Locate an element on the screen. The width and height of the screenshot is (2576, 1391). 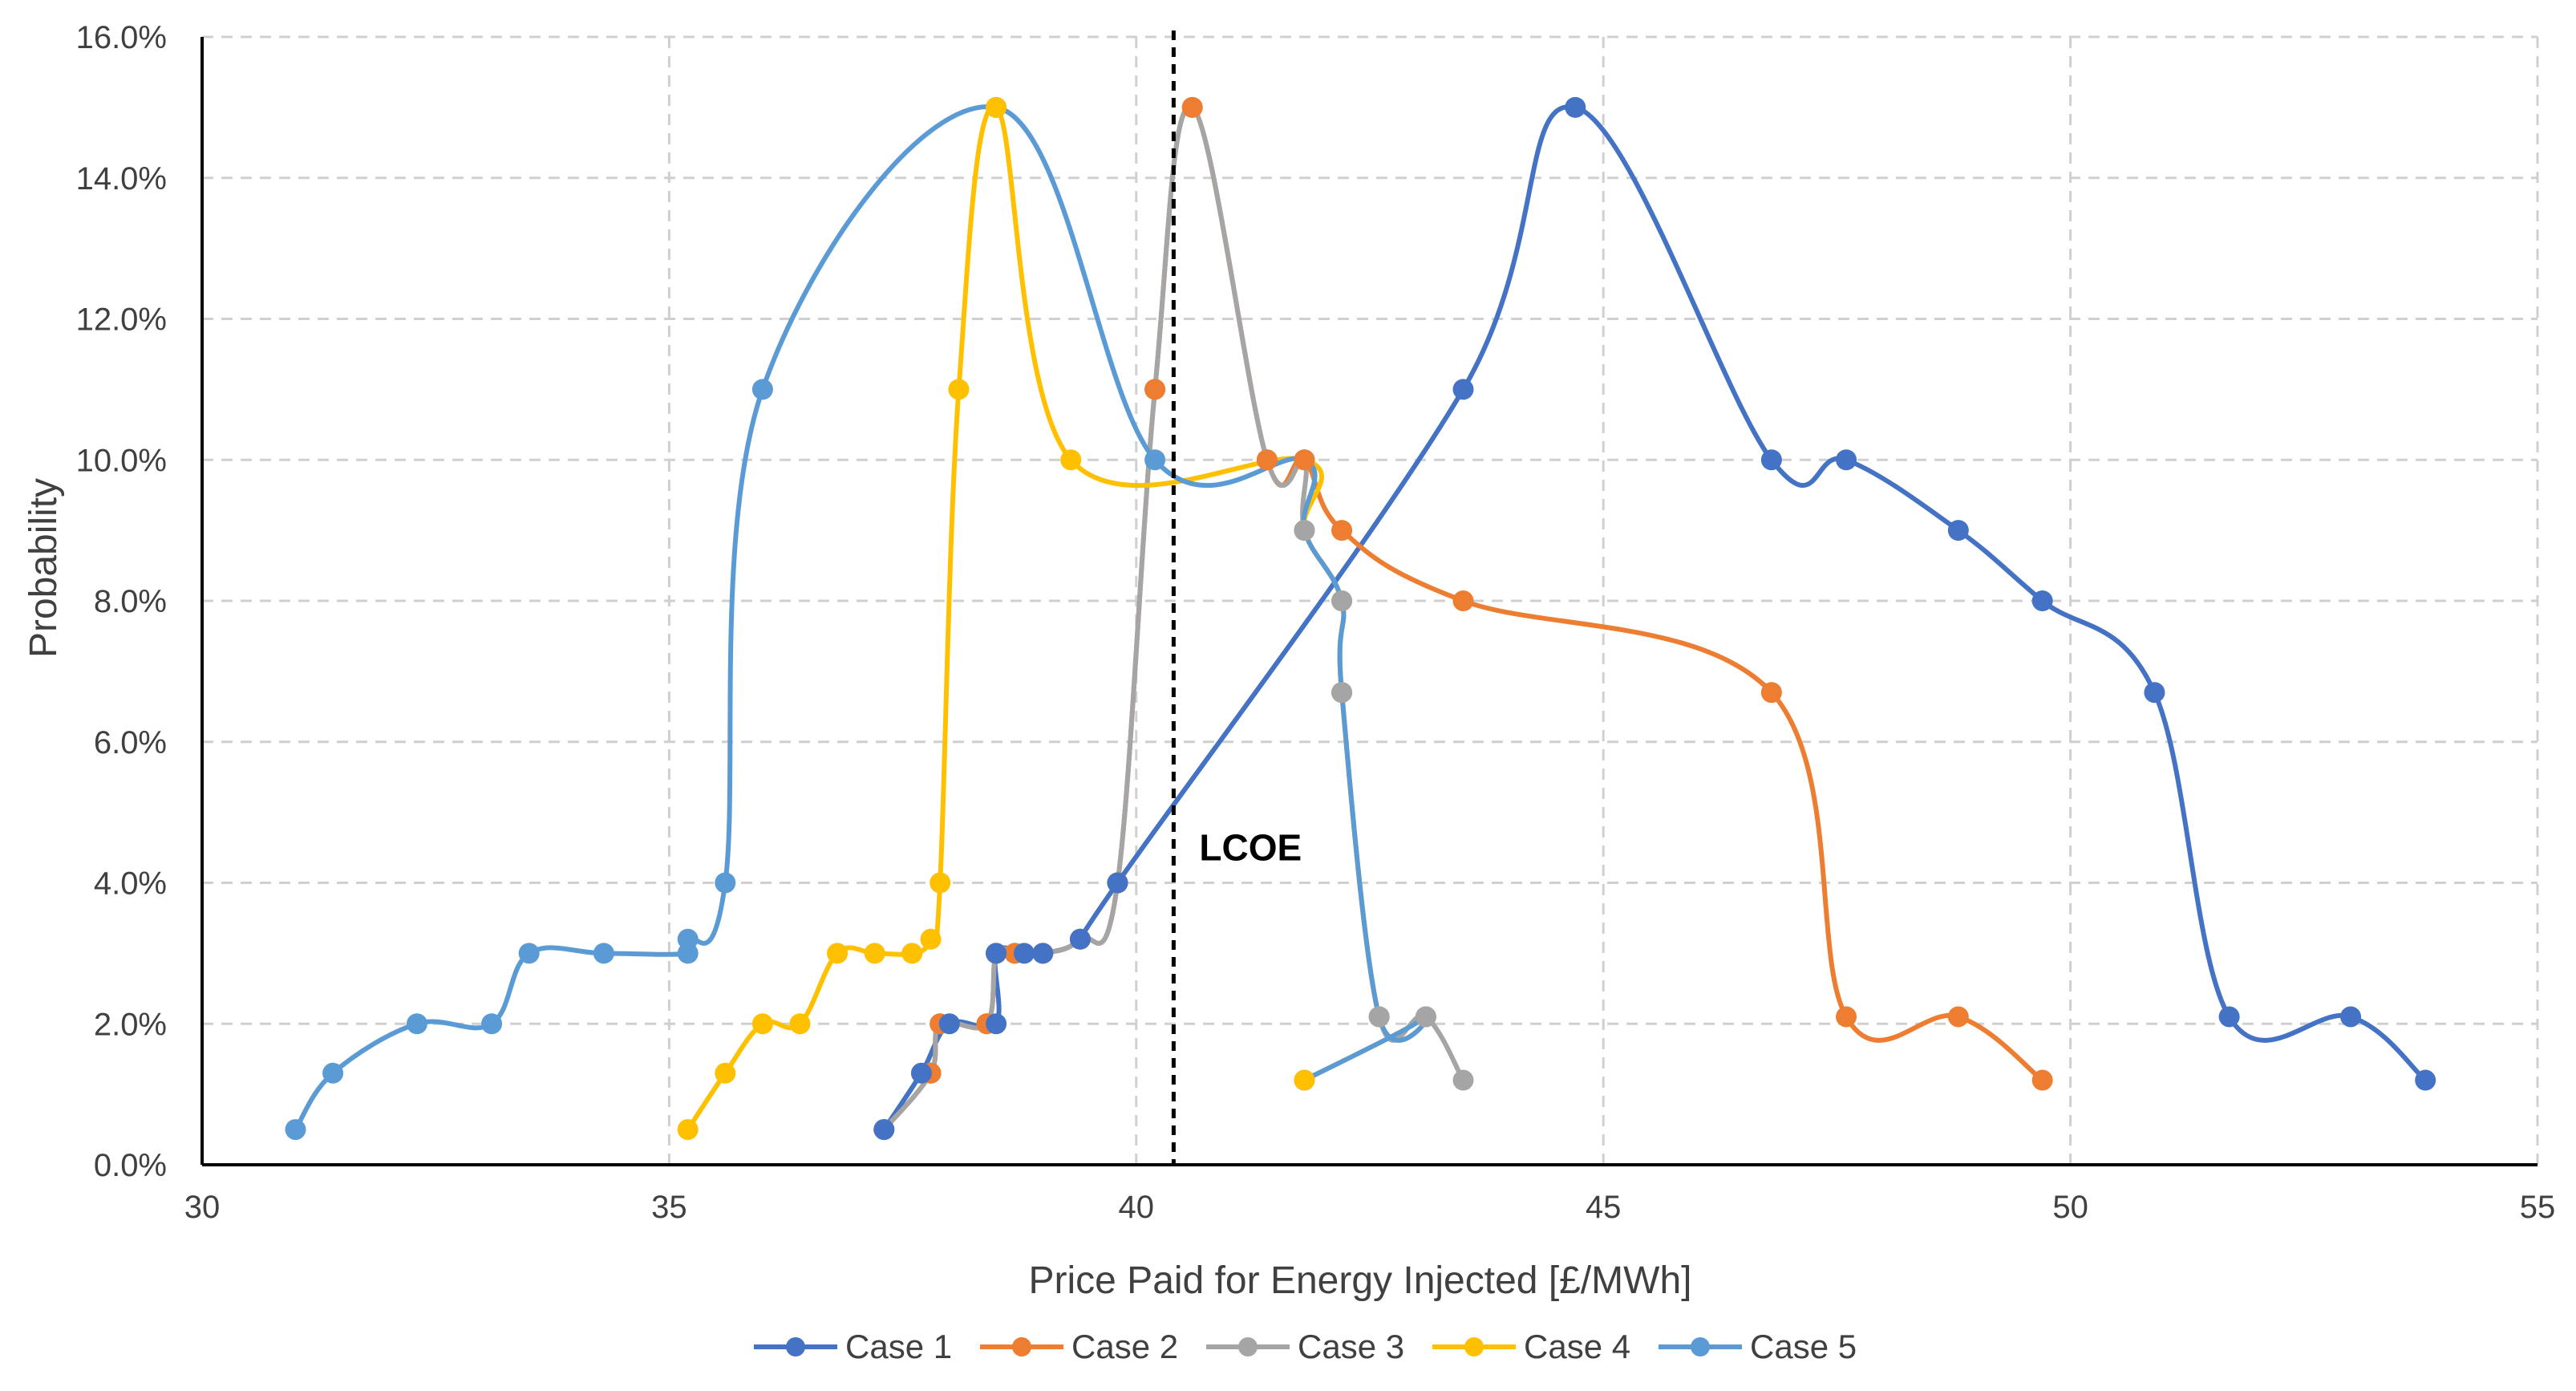
legend-item-case-2: Case 2 is located at coordinates (1079, 1346).